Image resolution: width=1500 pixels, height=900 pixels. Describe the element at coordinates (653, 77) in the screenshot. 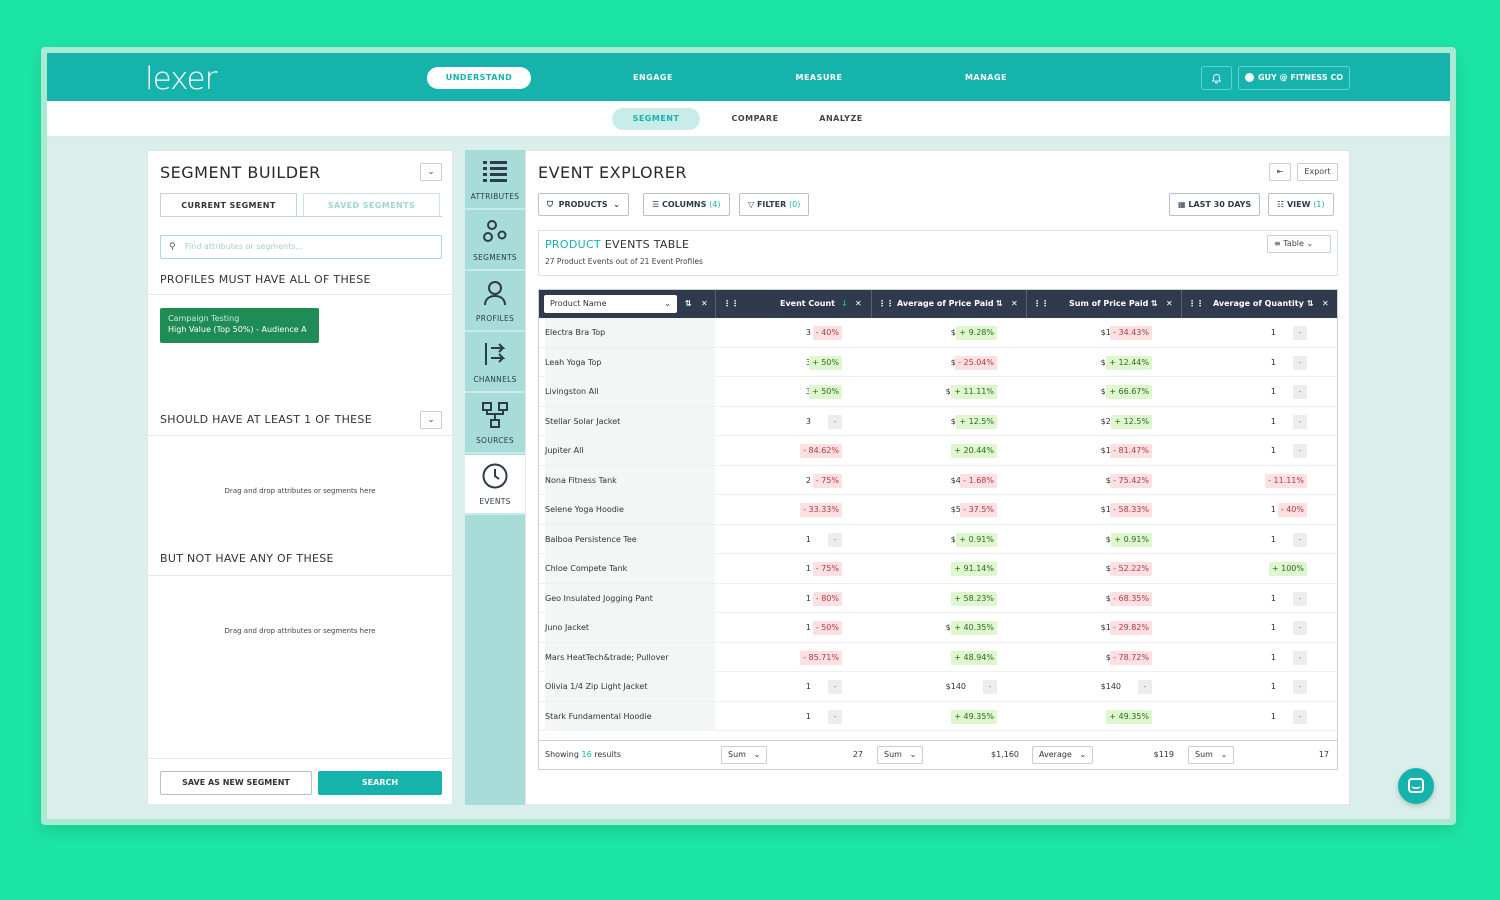

I see `nav-engage: ENGAGE` at that location.